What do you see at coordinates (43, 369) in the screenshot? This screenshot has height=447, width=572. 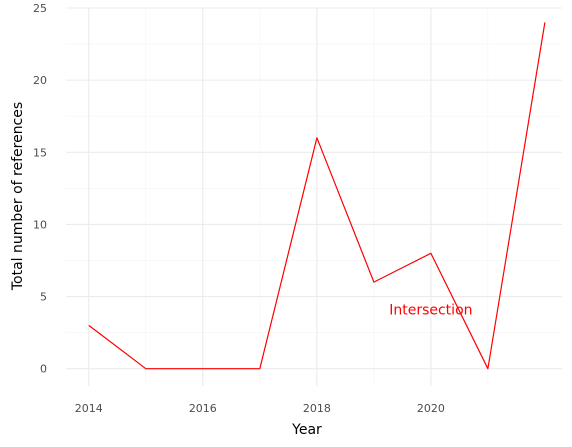 I see `y-tick-label: 0` at bounding box center [43, 369].